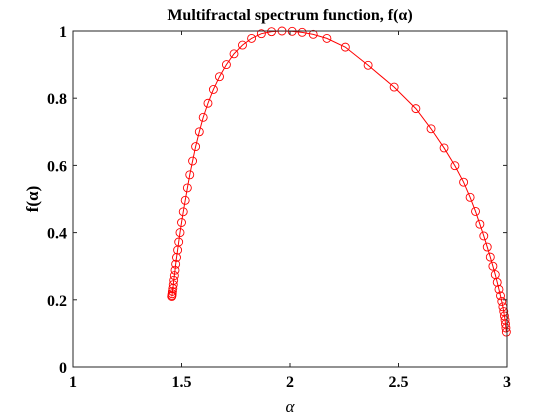  What do you see at coordinates (291, 406) in the screenshot?
I see `x-axis-label: α` at bounding box center [291, 406].